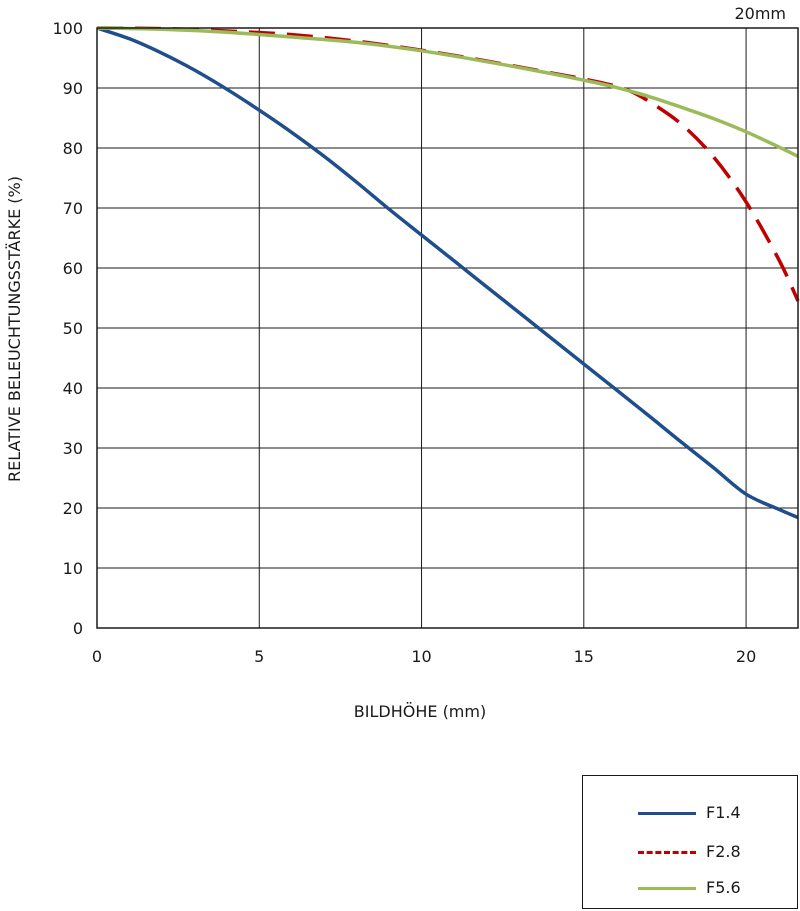 This screenshot has height=911, width=800. Describe the element at coordinates (584, 656) in the screenshot. I see `x-tick-label: 15` at that location.